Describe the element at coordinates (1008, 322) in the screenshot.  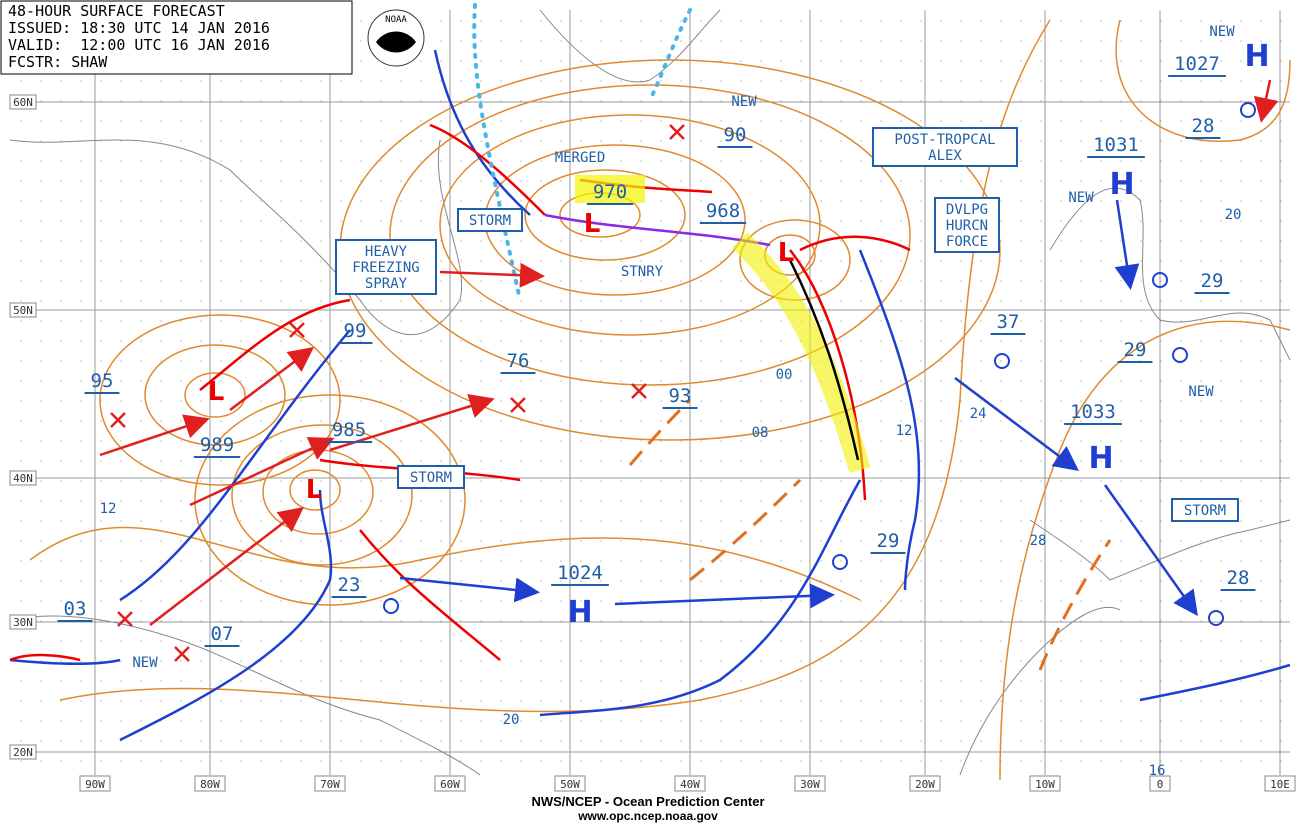
I see `pressure-label: 37` at that location.